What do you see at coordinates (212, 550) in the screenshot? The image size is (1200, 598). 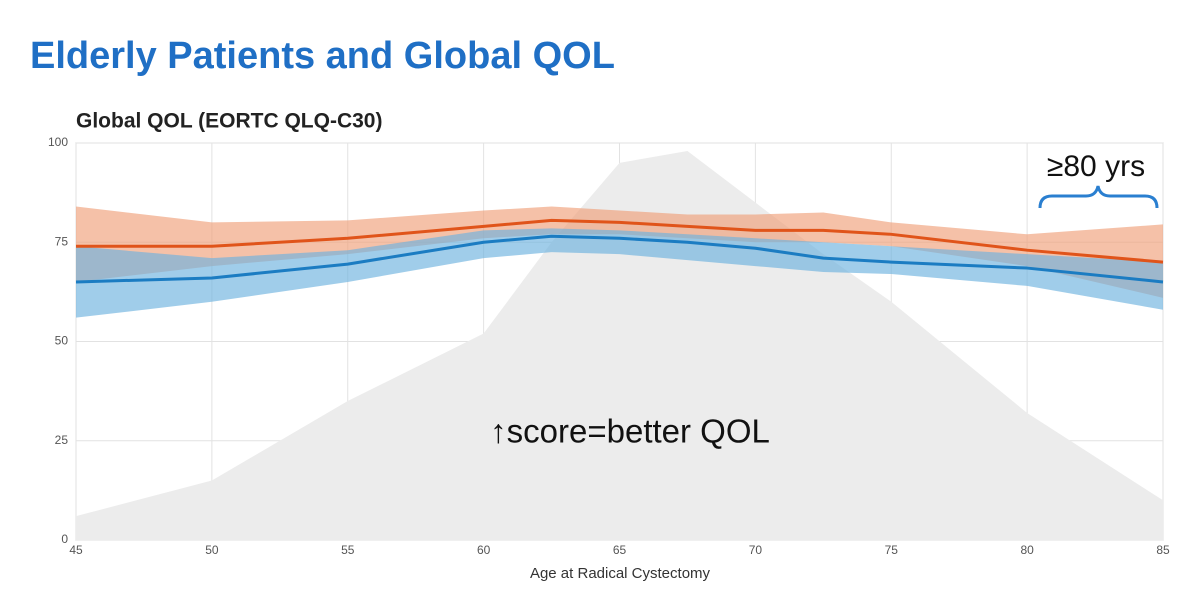 I see `x-tick-label: 50` at bounding box center [212, 550].